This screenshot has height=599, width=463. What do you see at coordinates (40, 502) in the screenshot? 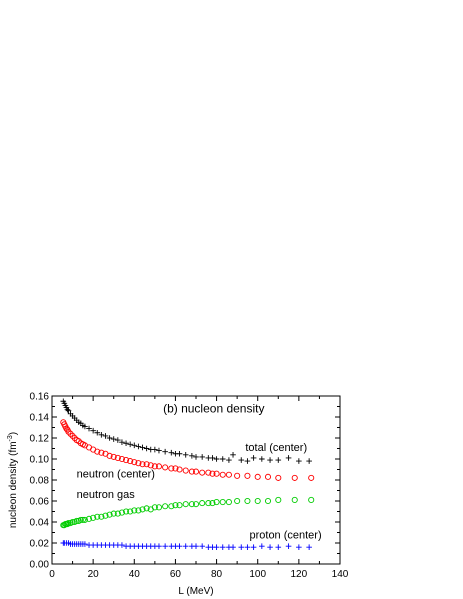
I see `y-tick-label: 0.06` at bounding box center [40, 502].